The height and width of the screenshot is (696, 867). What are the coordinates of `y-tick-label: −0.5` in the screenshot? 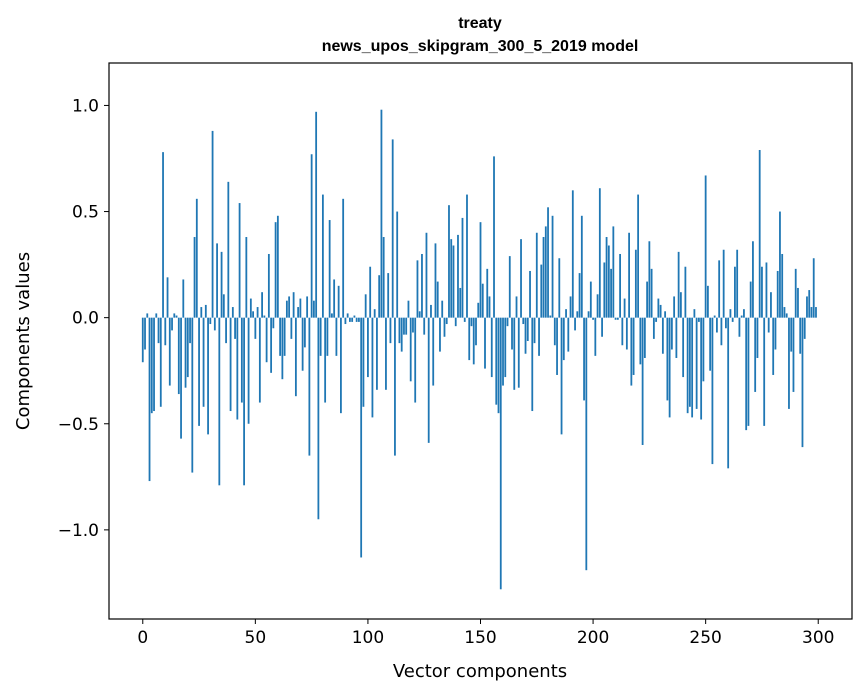 It's located at (78, 425).